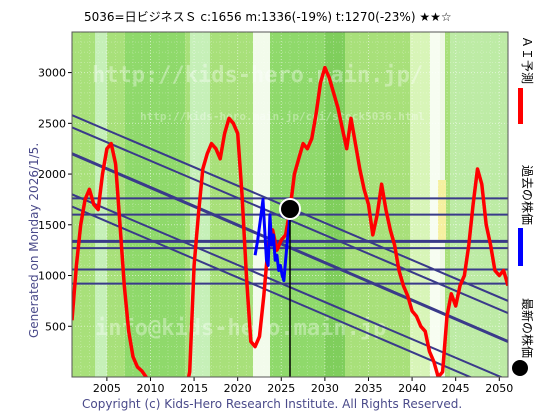  I want to click on x-tick-label: 2025, so click(281, 388).